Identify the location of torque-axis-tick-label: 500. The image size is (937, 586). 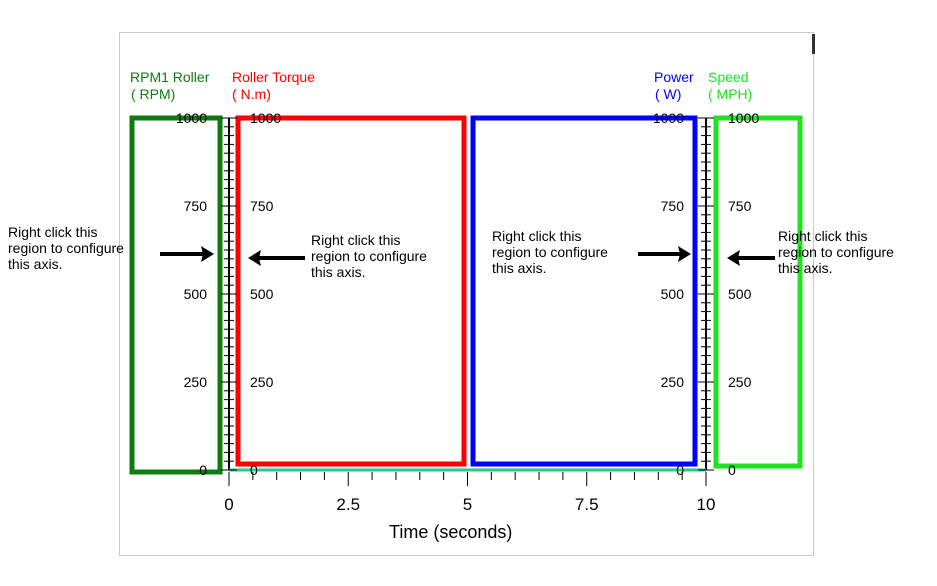
(262, 294).